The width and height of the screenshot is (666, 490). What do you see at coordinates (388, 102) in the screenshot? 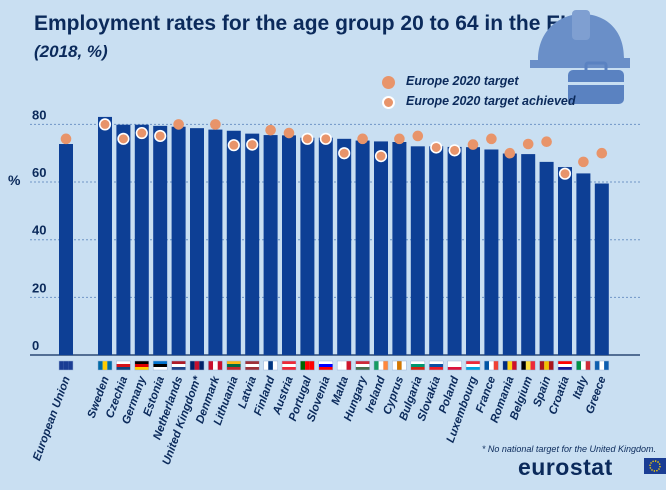
I see `legend-marker-achieved` at bounding box center [388, 102].